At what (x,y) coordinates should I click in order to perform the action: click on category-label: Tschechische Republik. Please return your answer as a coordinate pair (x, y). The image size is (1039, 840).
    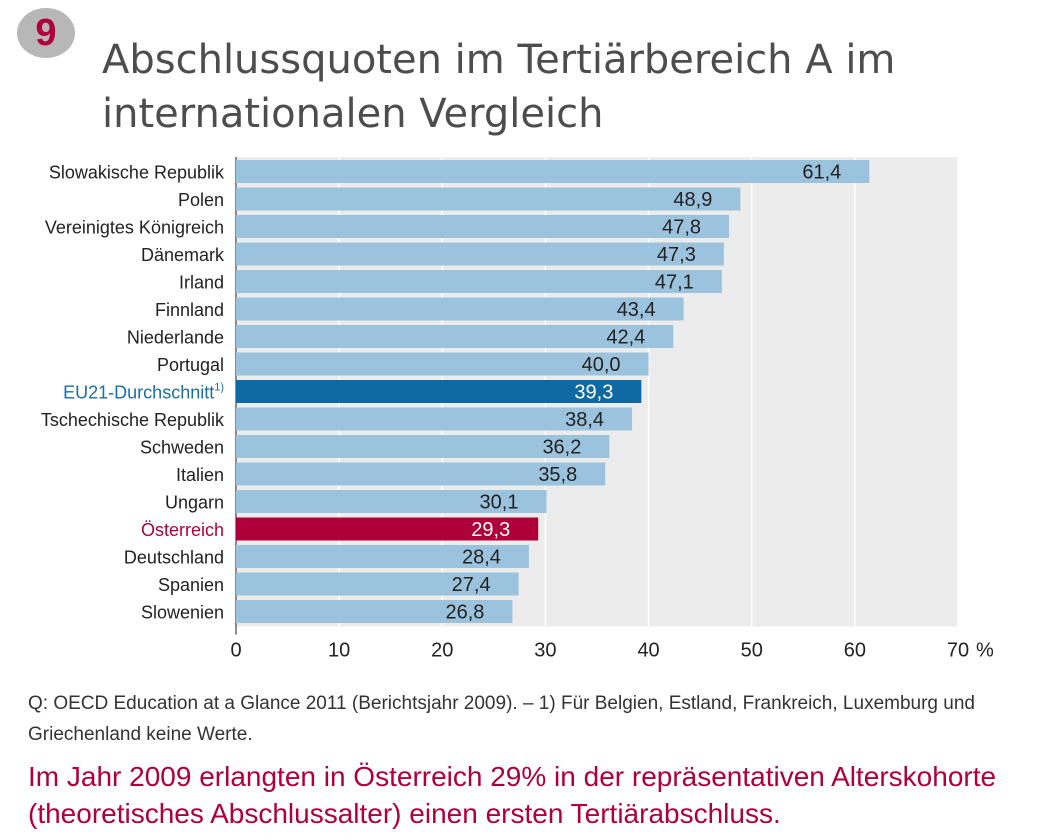
    Looking at the image, I should click on (133, 420).